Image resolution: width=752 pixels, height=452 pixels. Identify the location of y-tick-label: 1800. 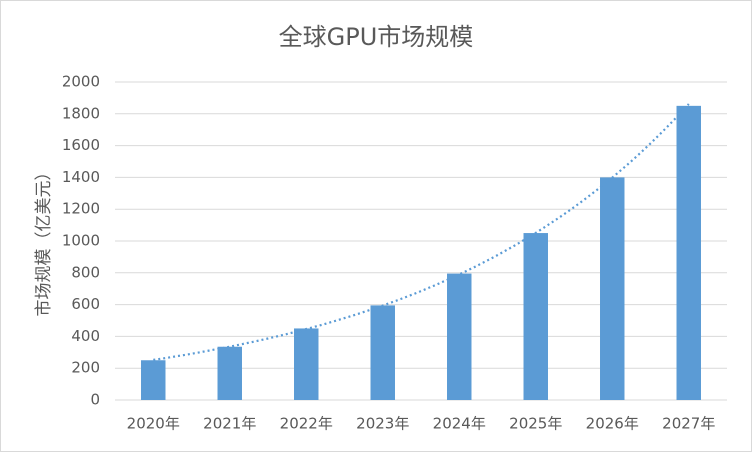
(81, 113).